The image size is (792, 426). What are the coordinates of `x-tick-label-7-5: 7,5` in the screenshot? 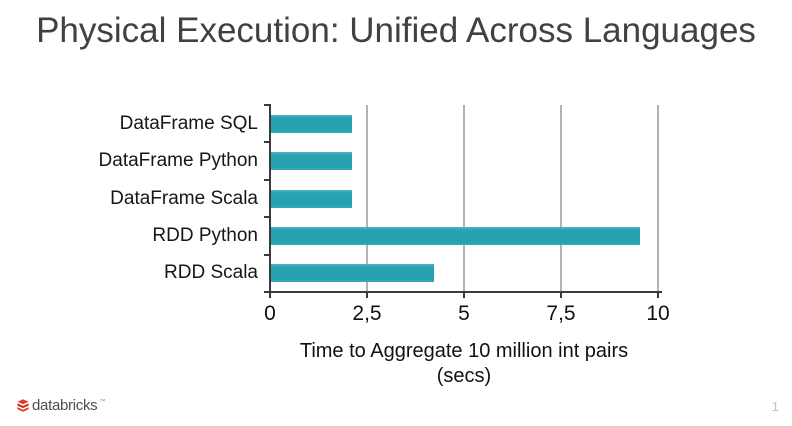 It's located at (561, 313).